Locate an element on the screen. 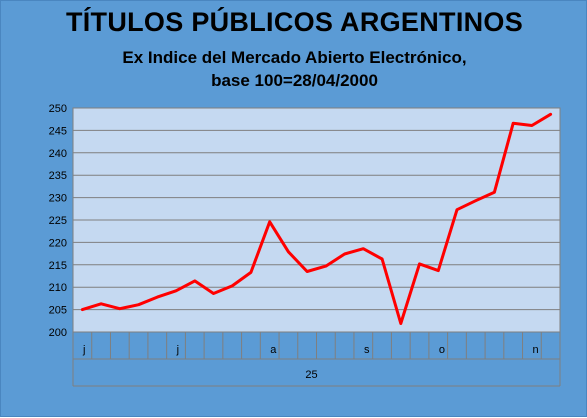 The image size is (587, 418). x-month-label-4: o is located at coordinates (442, 350).